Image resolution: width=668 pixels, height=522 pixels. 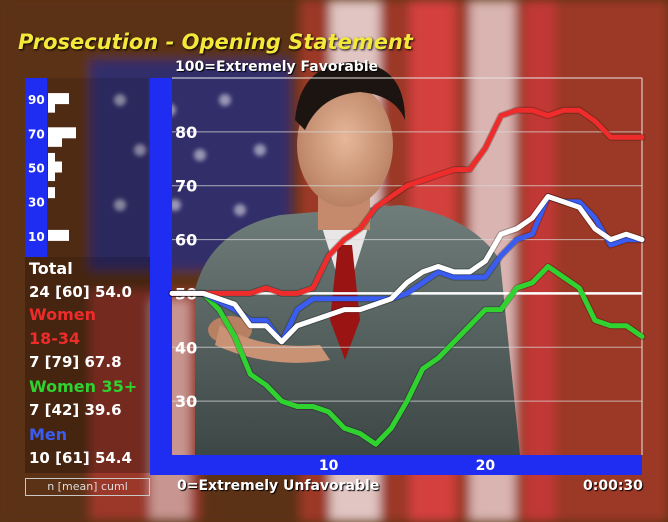 What do you see at coordinates (34, 362) in the screenshot?
I see `legend-women-young-n: 7` at bounding box center [34, 362].